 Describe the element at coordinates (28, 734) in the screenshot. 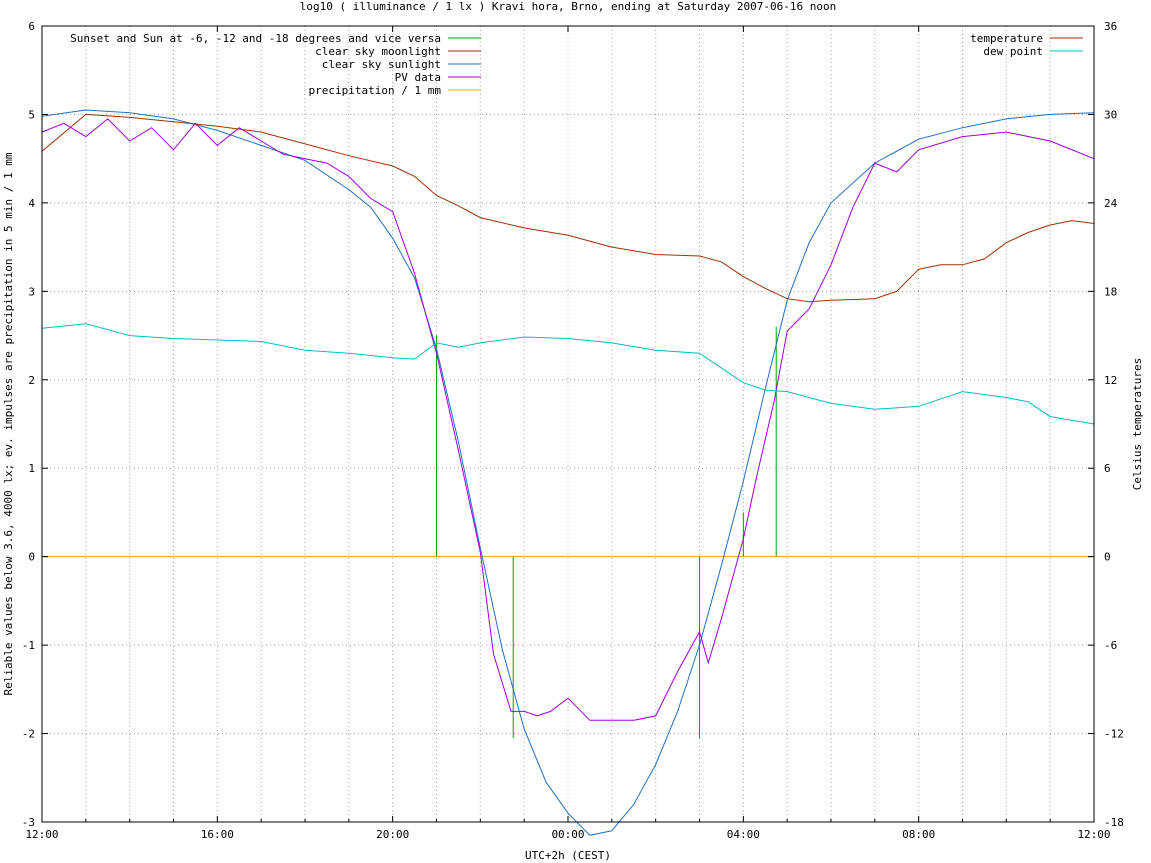

I see `y-tick-label: -2` at that location.